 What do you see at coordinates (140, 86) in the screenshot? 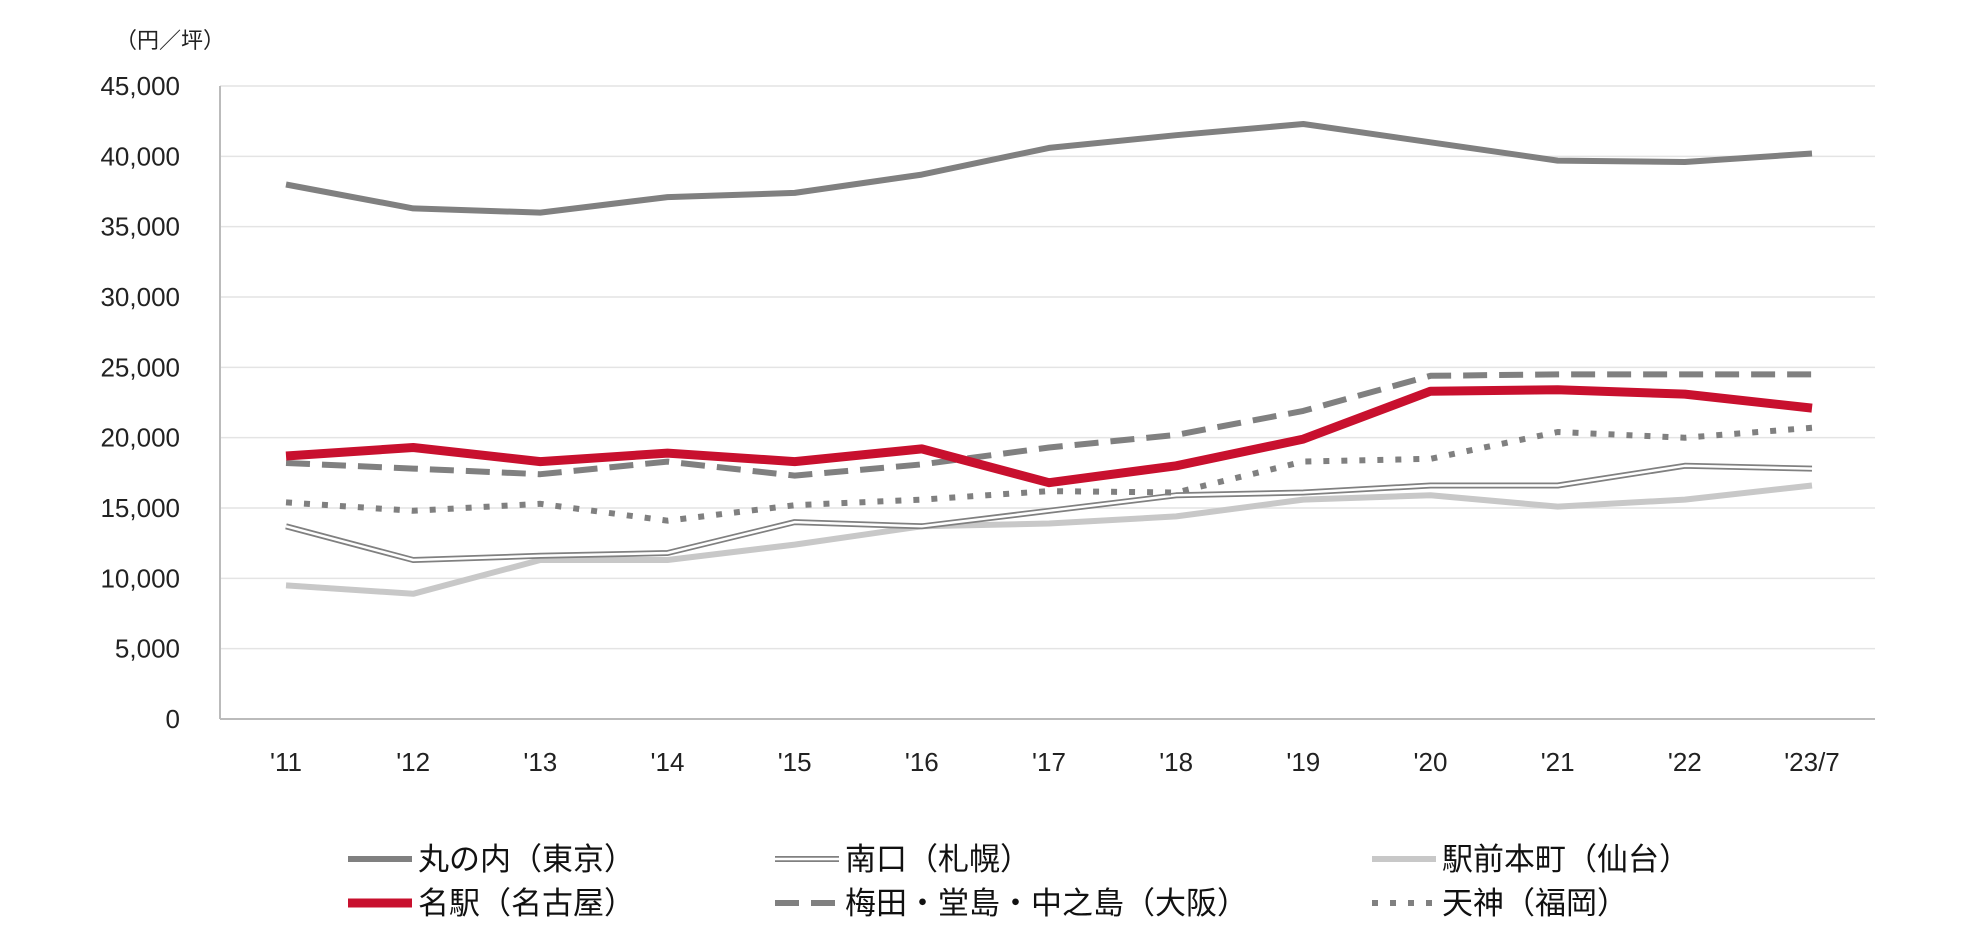
I see `y-tick-label: 45,000` at bounding box center [140, 86].